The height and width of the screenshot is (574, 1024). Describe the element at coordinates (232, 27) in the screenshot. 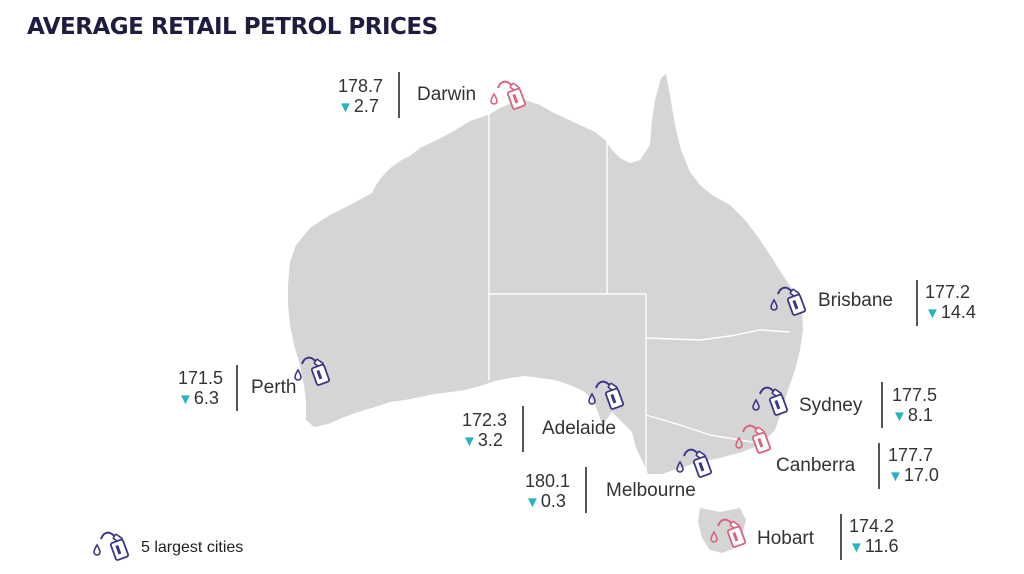

I see `map-title: AVERAGE RETAIL PETROL PRICES` at that location.